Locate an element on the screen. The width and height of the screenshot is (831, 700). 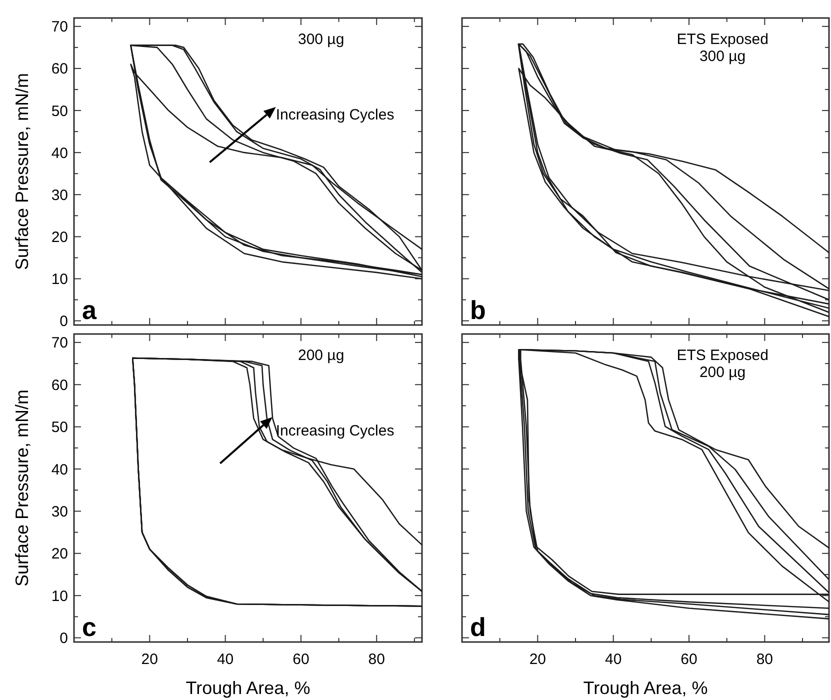
annotation: b is located at coordinates (478, 310).